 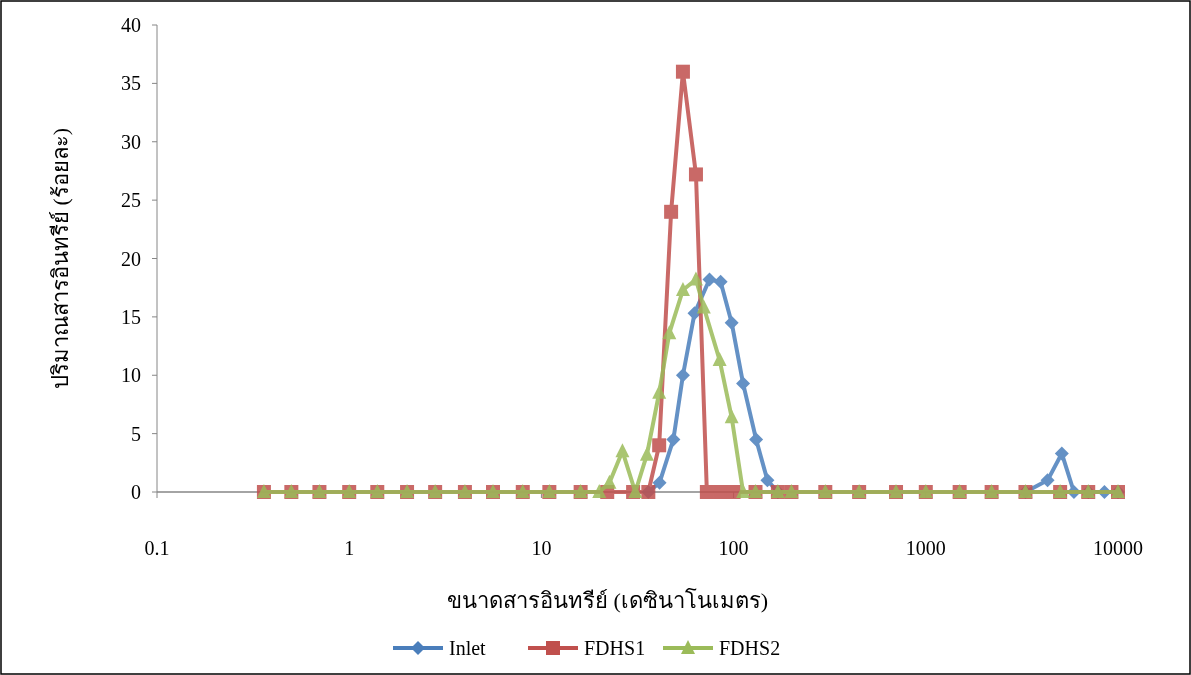 I want to click on y-tick-label: 30, so click(x=131, y=141).